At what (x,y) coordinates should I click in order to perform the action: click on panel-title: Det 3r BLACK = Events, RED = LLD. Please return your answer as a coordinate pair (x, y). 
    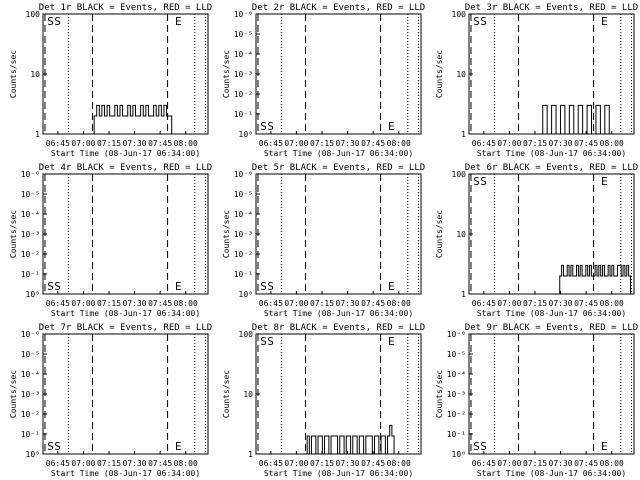
    Looking at the image, I should click on (551, 8).